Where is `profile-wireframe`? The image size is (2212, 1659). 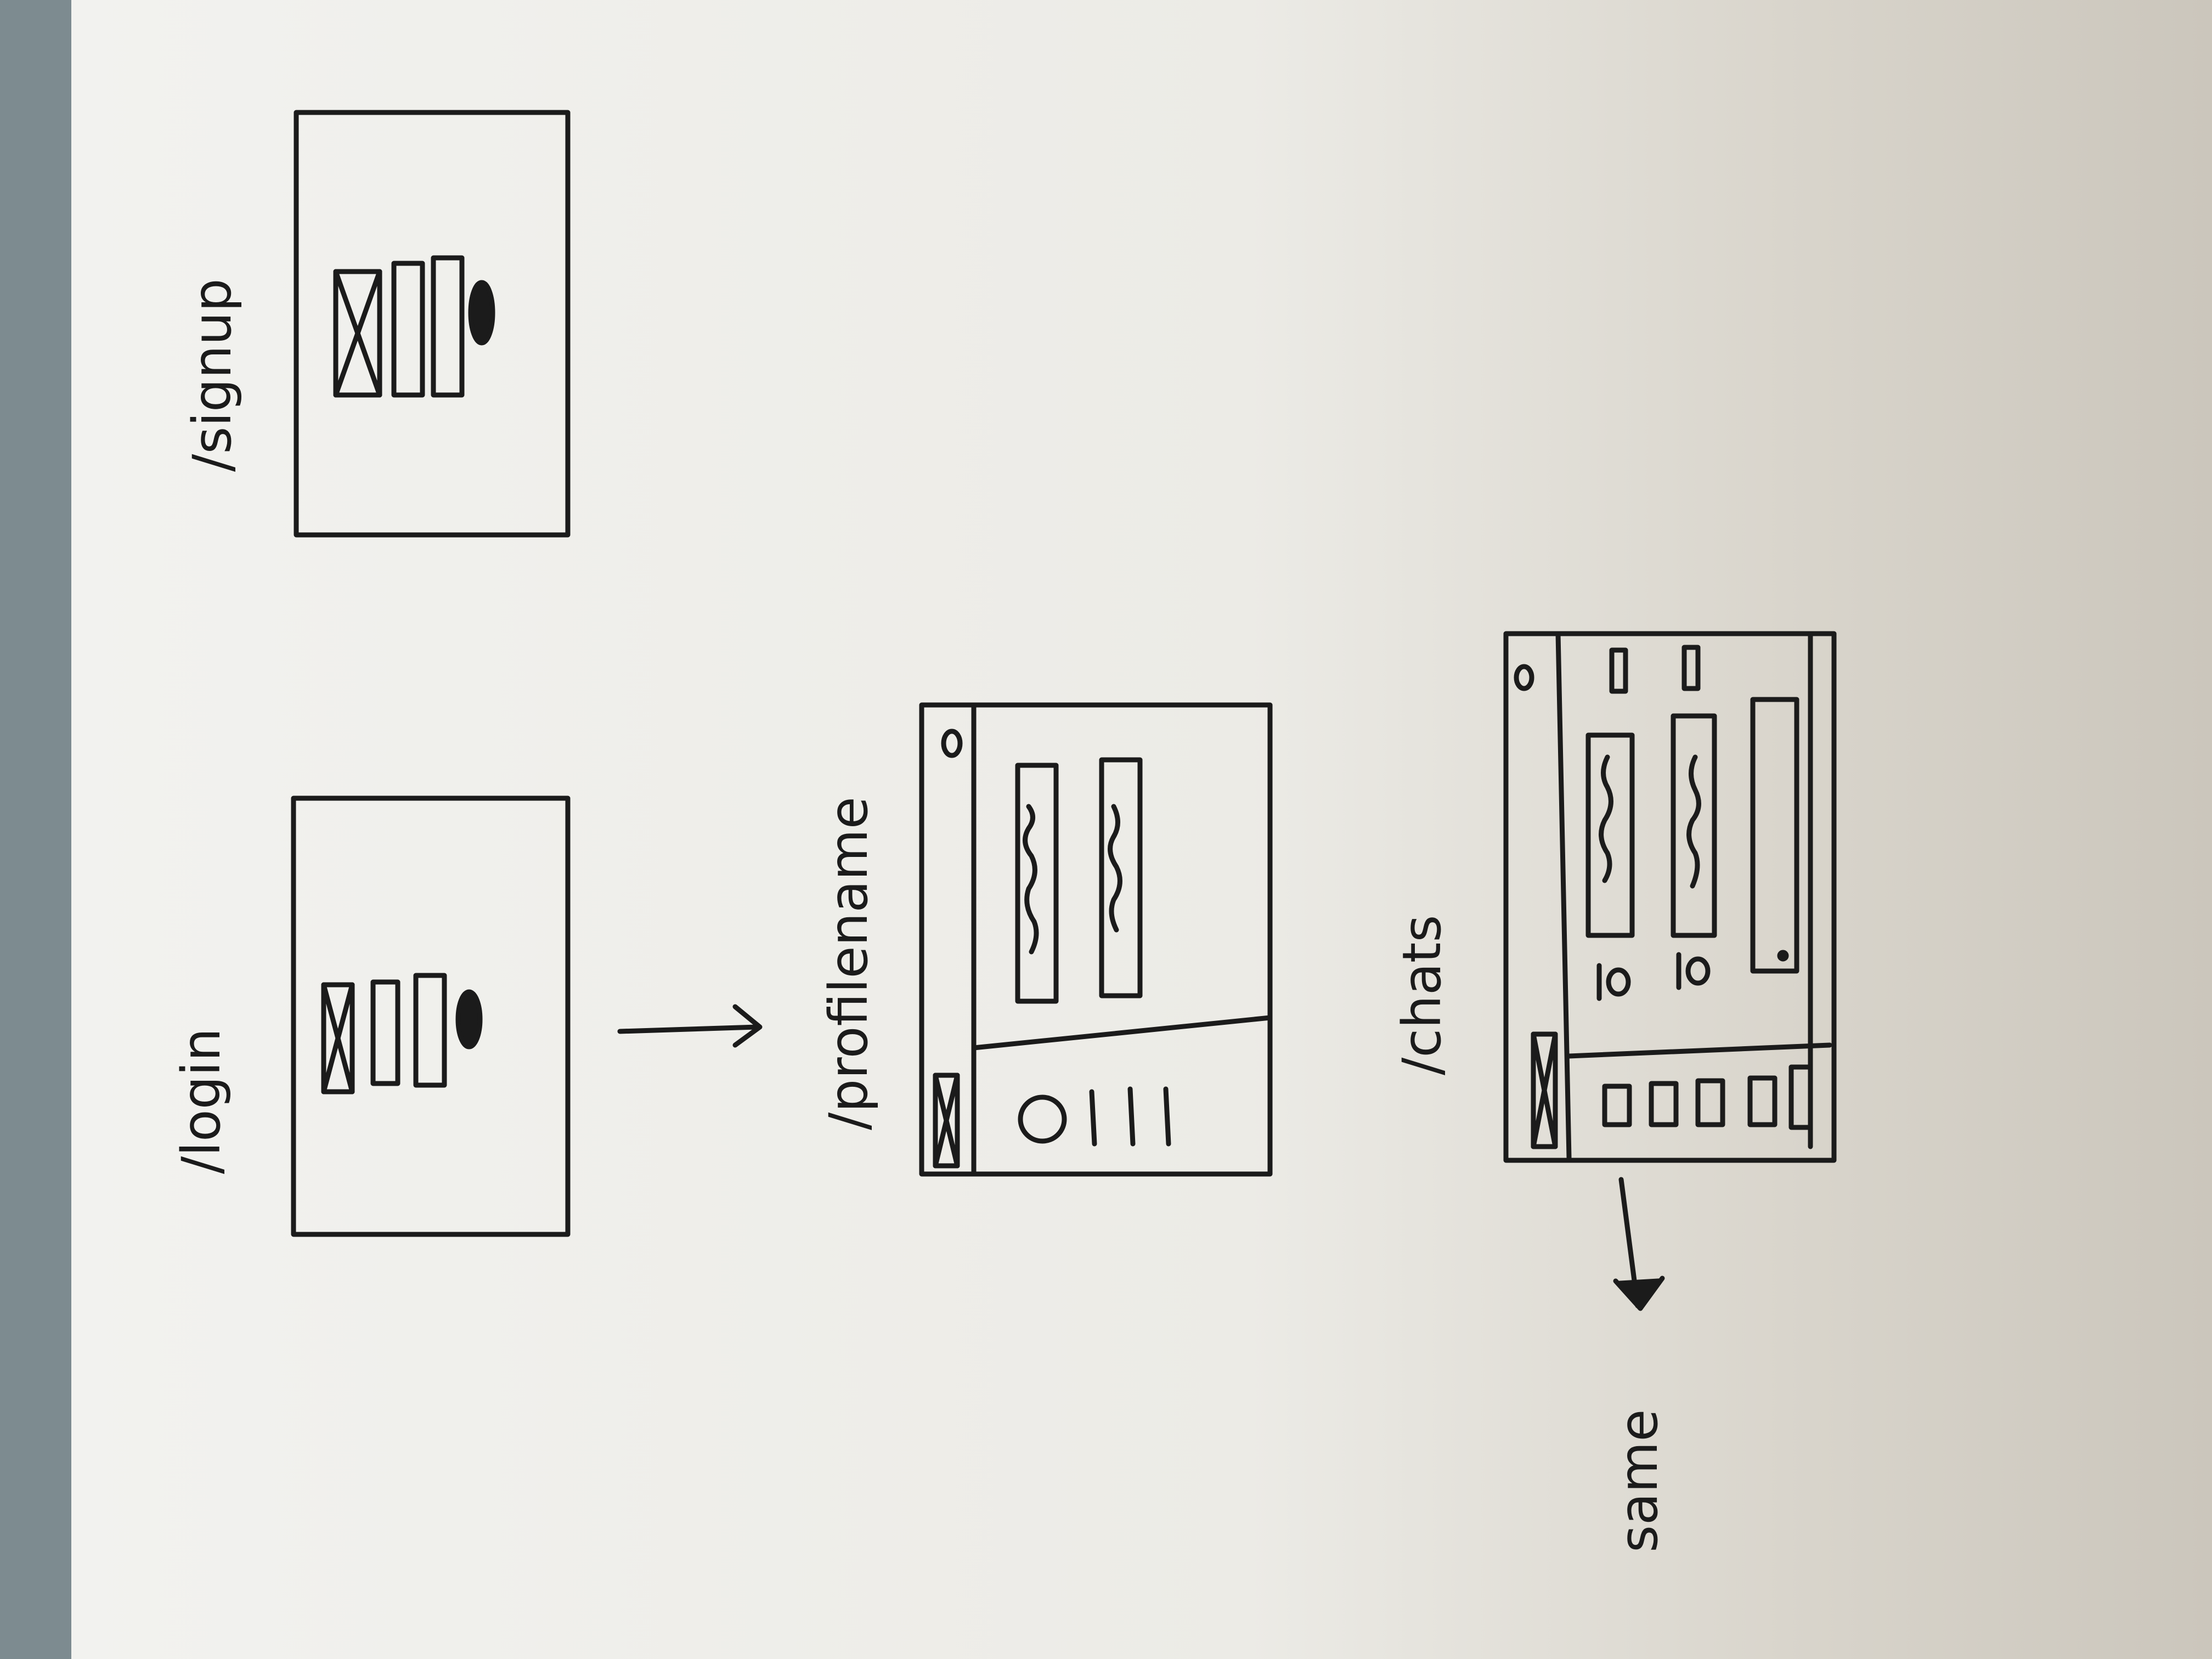
profile-wireframe is located at coordinates (1096, 940).